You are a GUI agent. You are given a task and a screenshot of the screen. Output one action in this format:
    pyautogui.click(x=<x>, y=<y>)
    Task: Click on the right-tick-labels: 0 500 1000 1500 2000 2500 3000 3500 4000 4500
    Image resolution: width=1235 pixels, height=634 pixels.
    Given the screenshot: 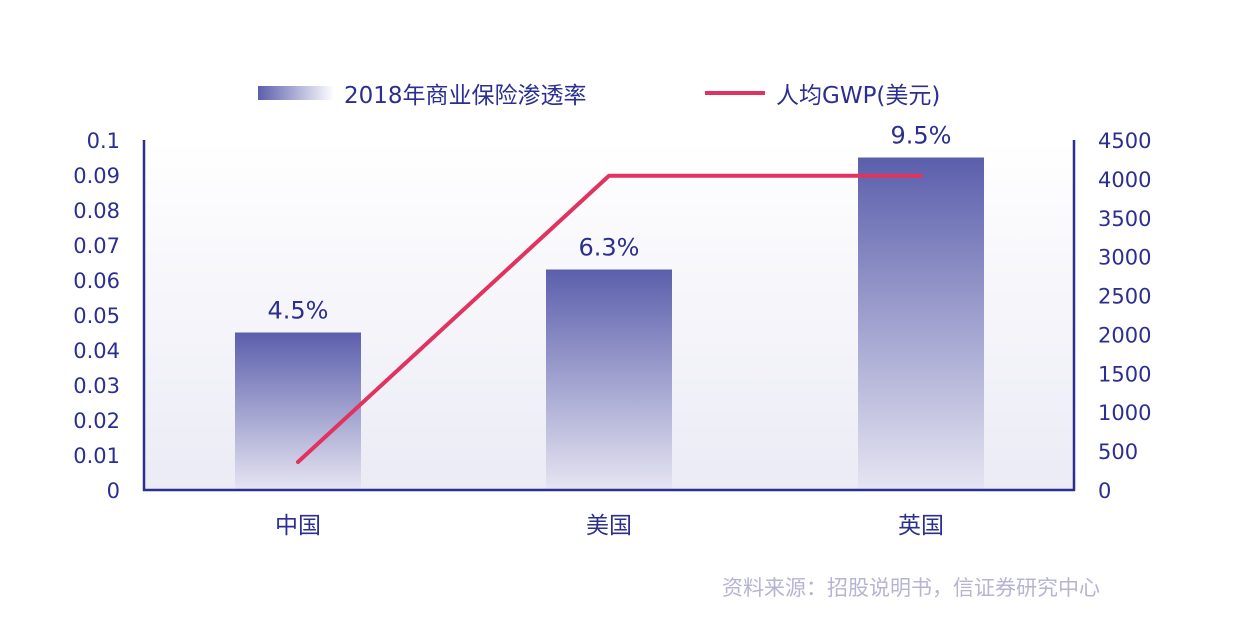 What is the action you would take?
    pyautogui.click(x=1124, y=316)
    